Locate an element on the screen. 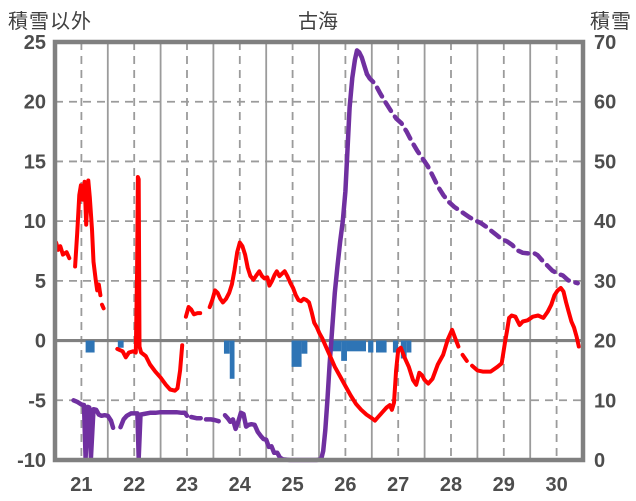  right-tick-label: 50 is located at coordinates (605, 162).